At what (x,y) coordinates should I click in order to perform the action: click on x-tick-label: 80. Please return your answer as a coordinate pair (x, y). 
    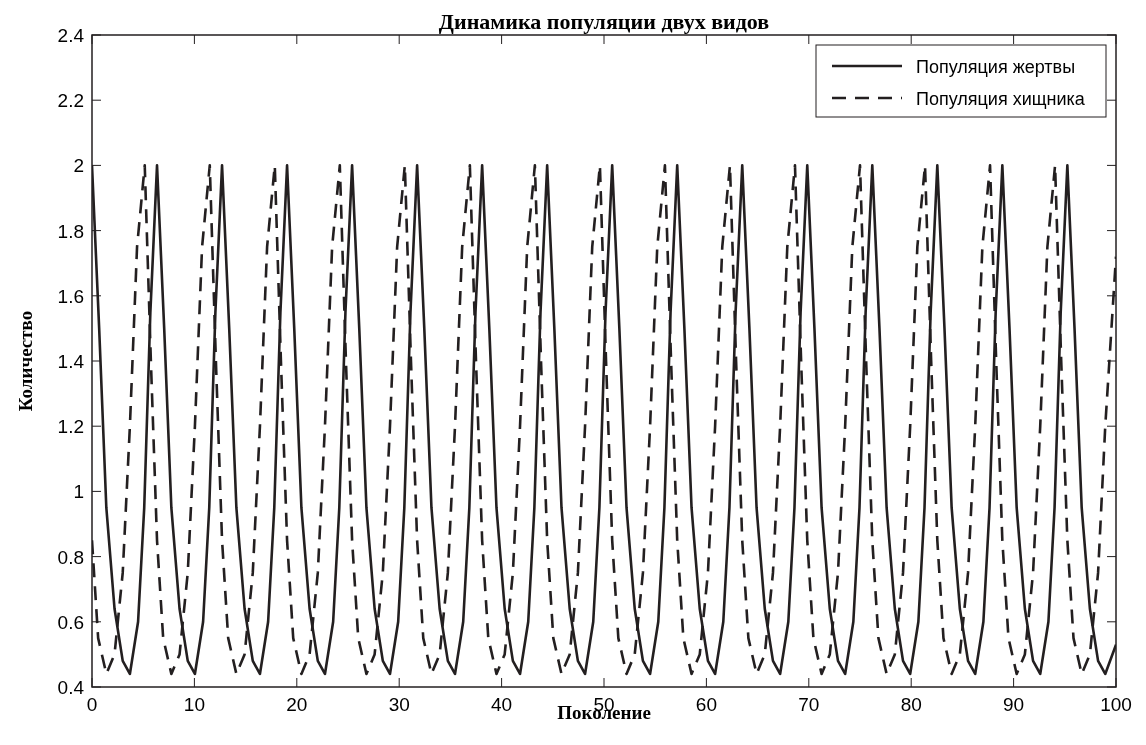
    Looking at the image, I should click on (911, 704).